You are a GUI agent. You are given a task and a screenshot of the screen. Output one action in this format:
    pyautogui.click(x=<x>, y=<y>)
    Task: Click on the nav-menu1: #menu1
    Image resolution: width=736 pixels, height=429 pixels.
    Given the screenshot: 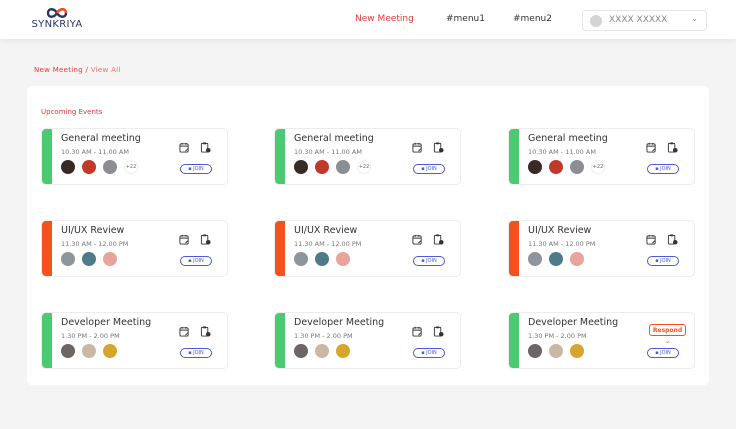 What is the action you would take?
    pyautogui.click(x=465, y=19)
    